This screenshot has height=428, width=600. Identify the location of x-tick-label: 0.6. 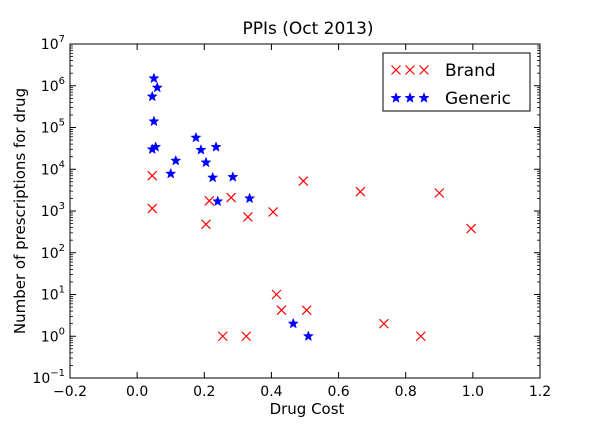
(338, 392).